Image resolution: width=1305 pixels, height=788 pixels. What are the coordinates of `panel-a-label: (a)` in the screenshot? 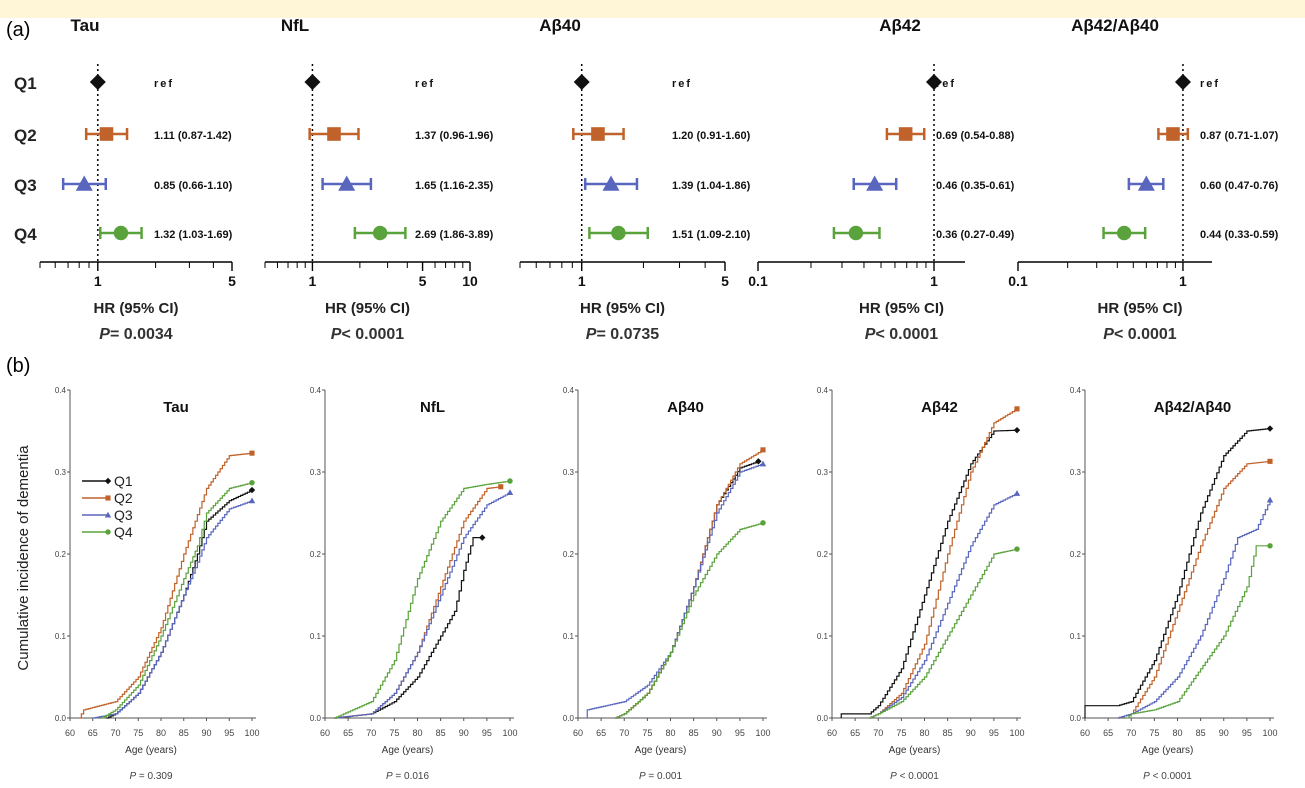 It's located at (18, 30).